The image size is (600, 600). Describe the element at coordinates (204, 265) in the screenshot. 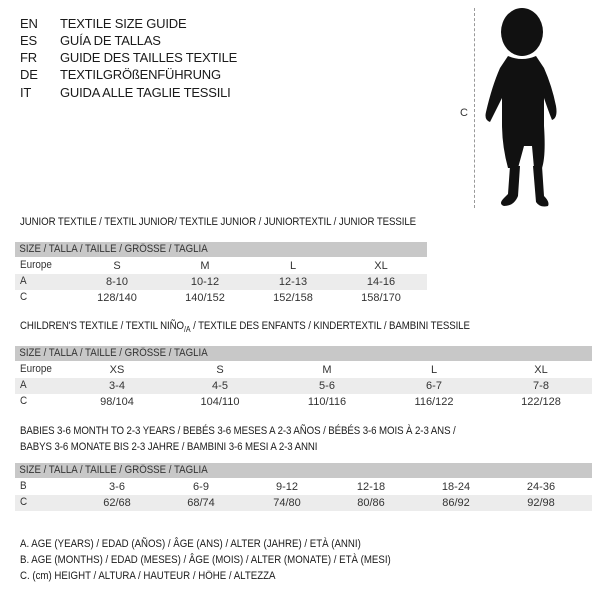

I see `table-row: Europe S M L XL` at that location.